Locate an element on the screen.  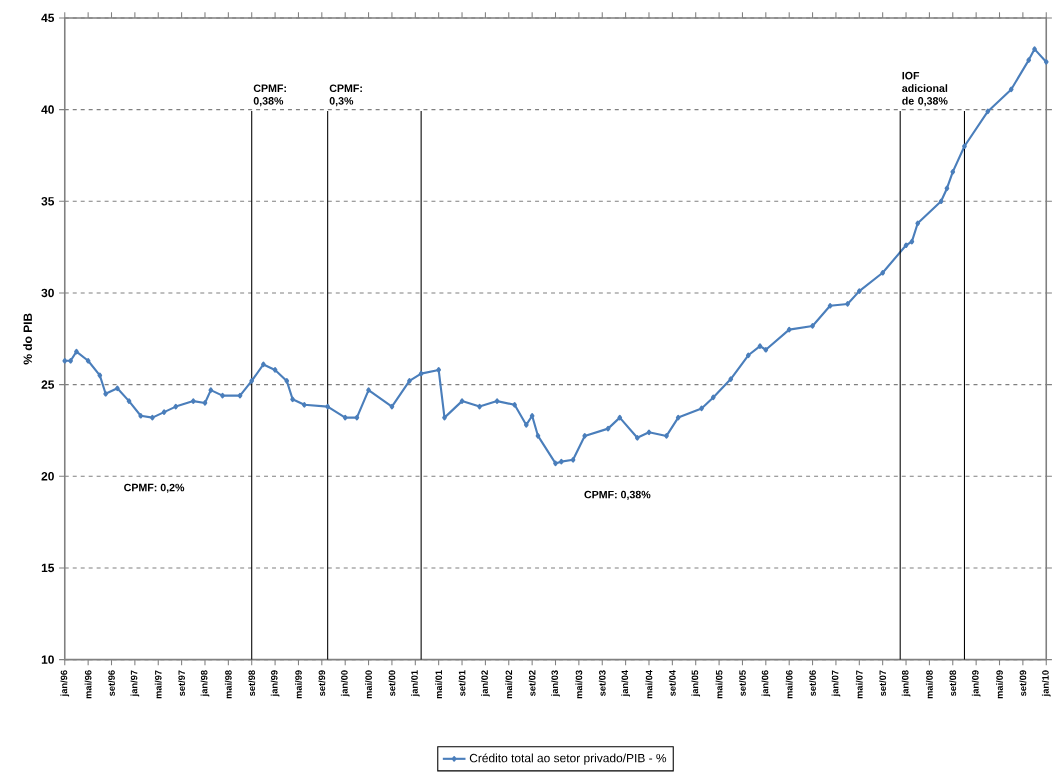
legend-label: Crédito total ao setor privado/PIB - % is located at coordinates (568, 759).